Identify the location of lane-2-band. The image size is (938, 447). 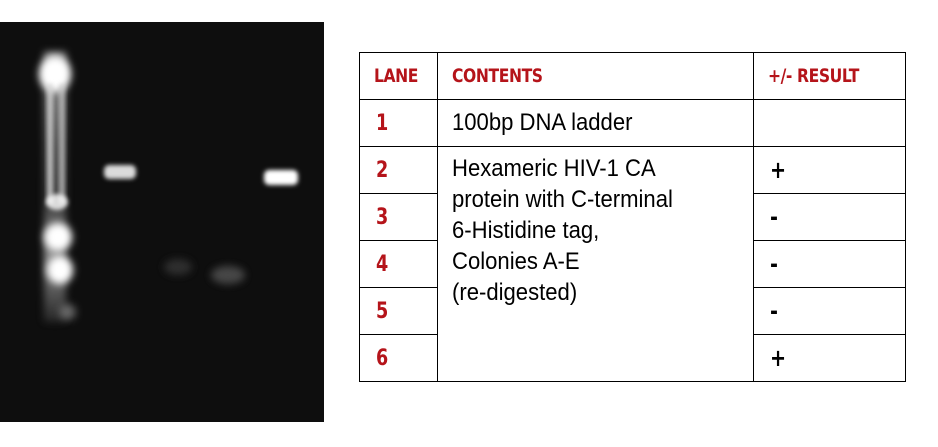
(120, 172).